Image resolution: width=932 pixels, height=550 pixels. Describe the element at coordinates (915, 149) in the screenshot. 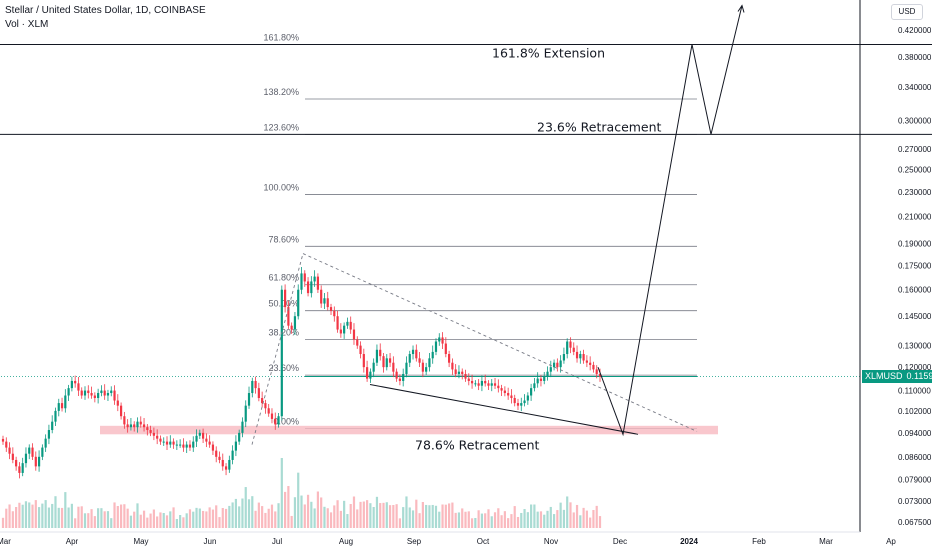

I see `price-tick-label: 0.270000` at that location.